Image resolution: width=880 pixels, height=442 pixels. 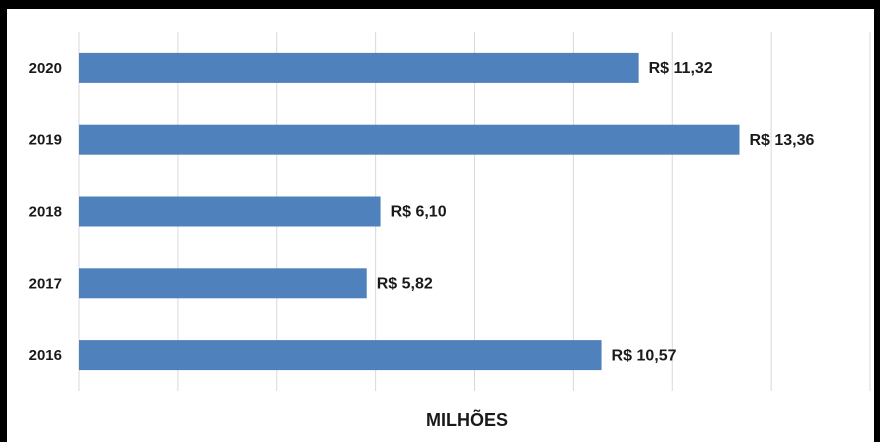 I want to click on data-label: R$ 10,57, so click(x=644, y=355).